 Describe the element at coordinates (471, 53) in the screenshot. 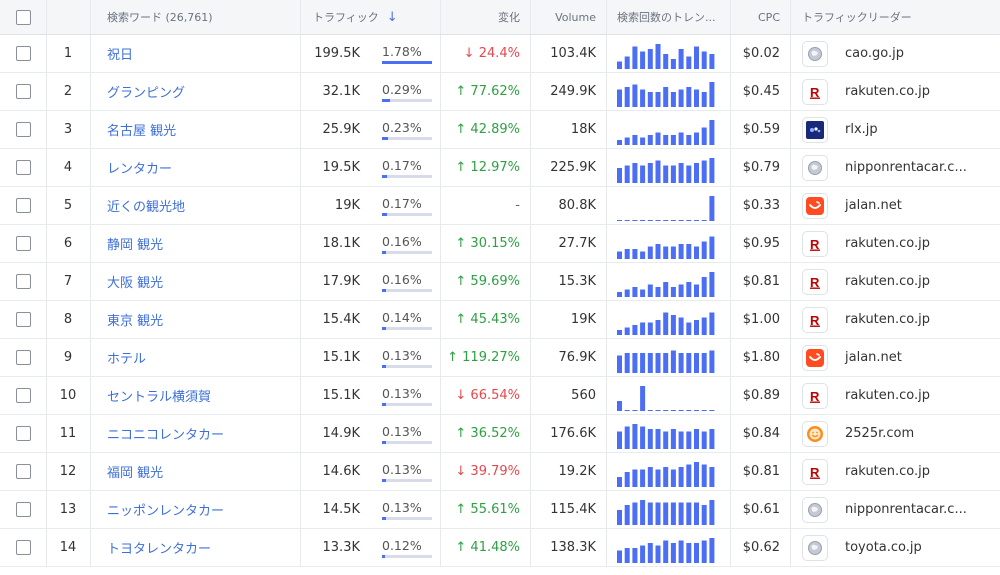

I see `arrow-down-icon: ↓` at that location.